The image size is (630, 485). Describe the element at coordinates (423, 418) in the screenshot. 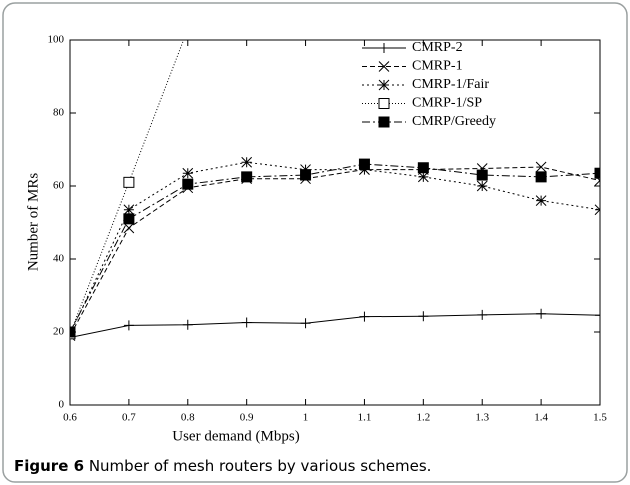

I see `x-tick-label: 1.2` at that location.